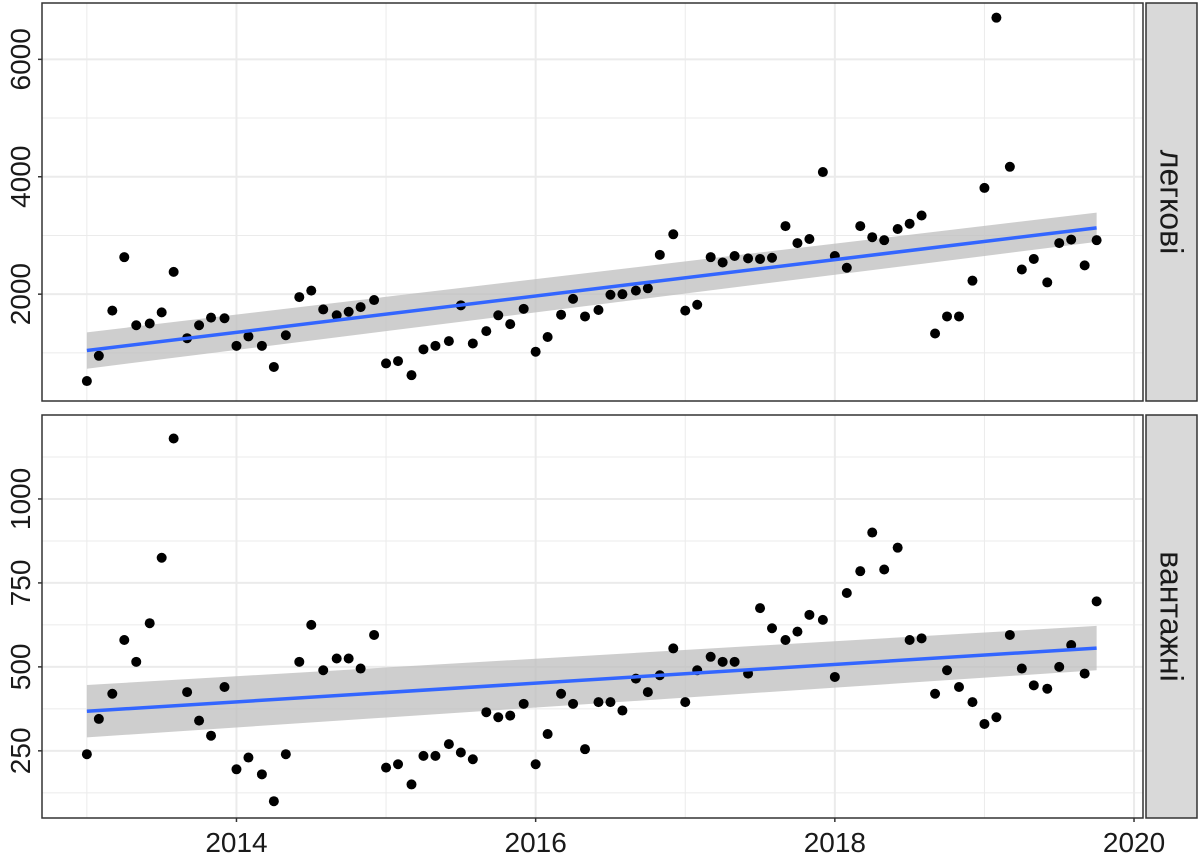  Describe the element at coordinates (835, 842) in the screenshot. I see `x-tick-label: 2018` at that location.